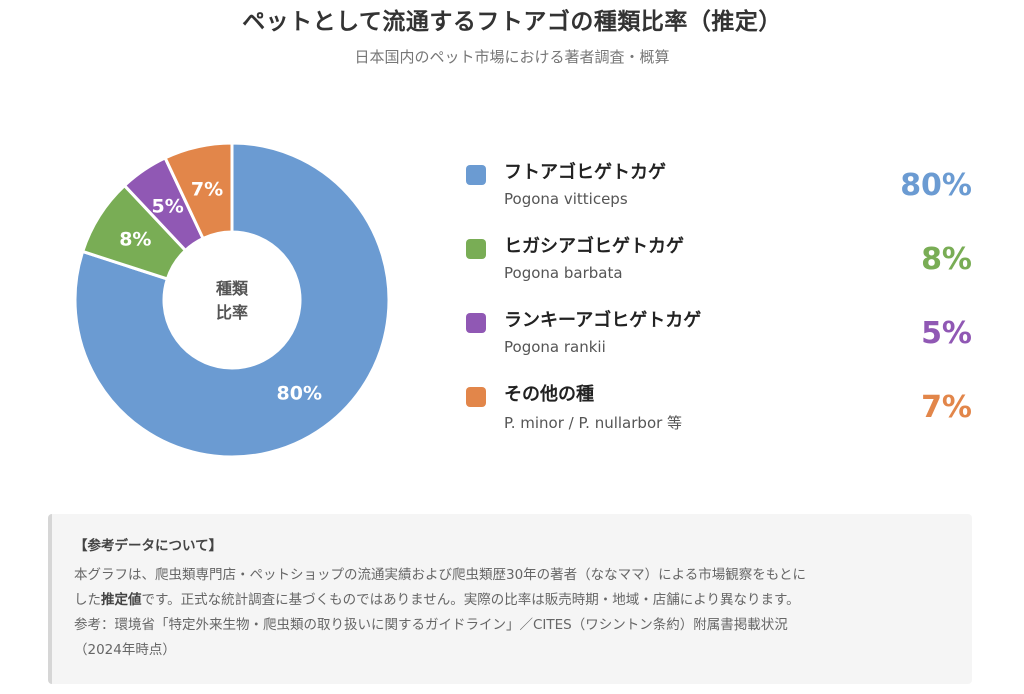 The image size is (1024, 694). I want to click on note-text: した, so click(87, 600).